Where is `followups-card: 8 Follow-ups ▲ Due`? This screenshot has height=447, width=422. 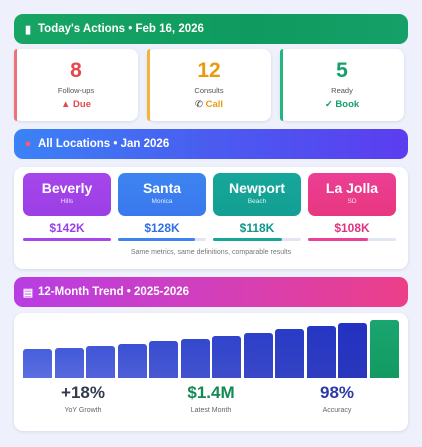 followups-card: 8 Follow-ups ▲ Due is located at coordinates (76, 85).